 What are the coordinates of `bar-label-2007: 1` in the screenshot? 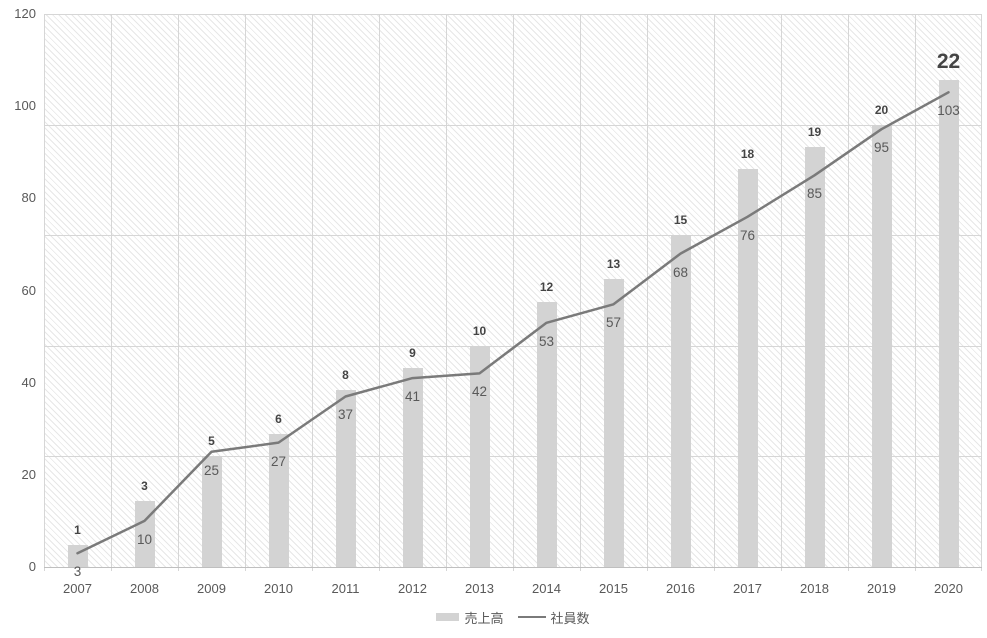 It's located at (77, 529).